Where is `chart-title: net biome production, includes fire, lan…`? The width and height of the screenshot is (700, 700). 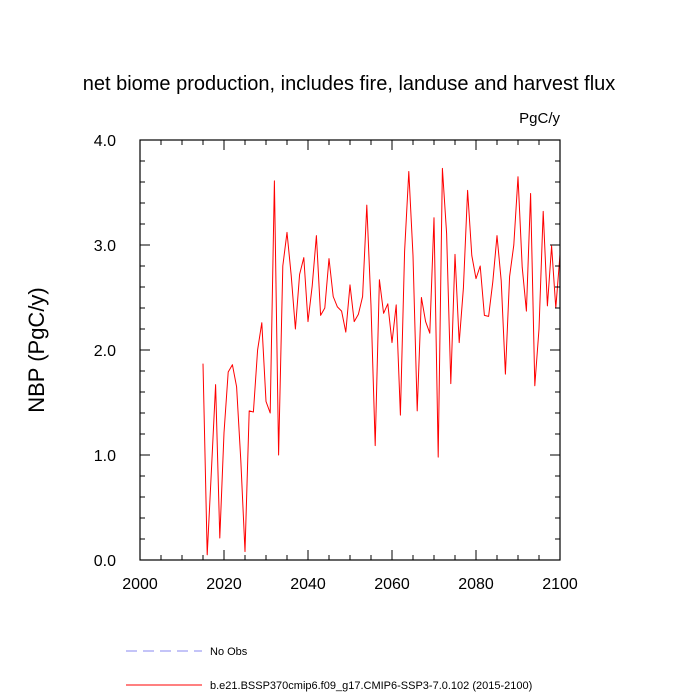
chart-title: net biome production, includes fire, lan… is located at coordinates (349, 84).